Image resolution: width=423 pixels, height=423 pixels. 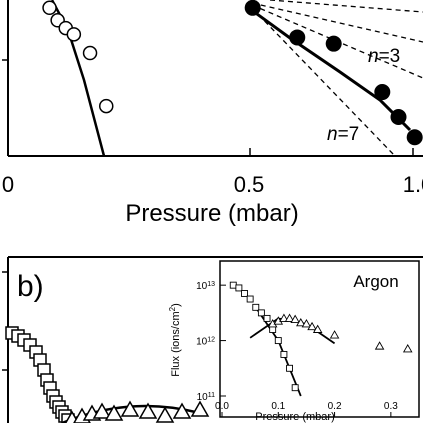 What do you see at coordinates (391, 406) in the screenshot?
I see `inset-x-tick-label: 0.3` at bounding box center [391, 406].